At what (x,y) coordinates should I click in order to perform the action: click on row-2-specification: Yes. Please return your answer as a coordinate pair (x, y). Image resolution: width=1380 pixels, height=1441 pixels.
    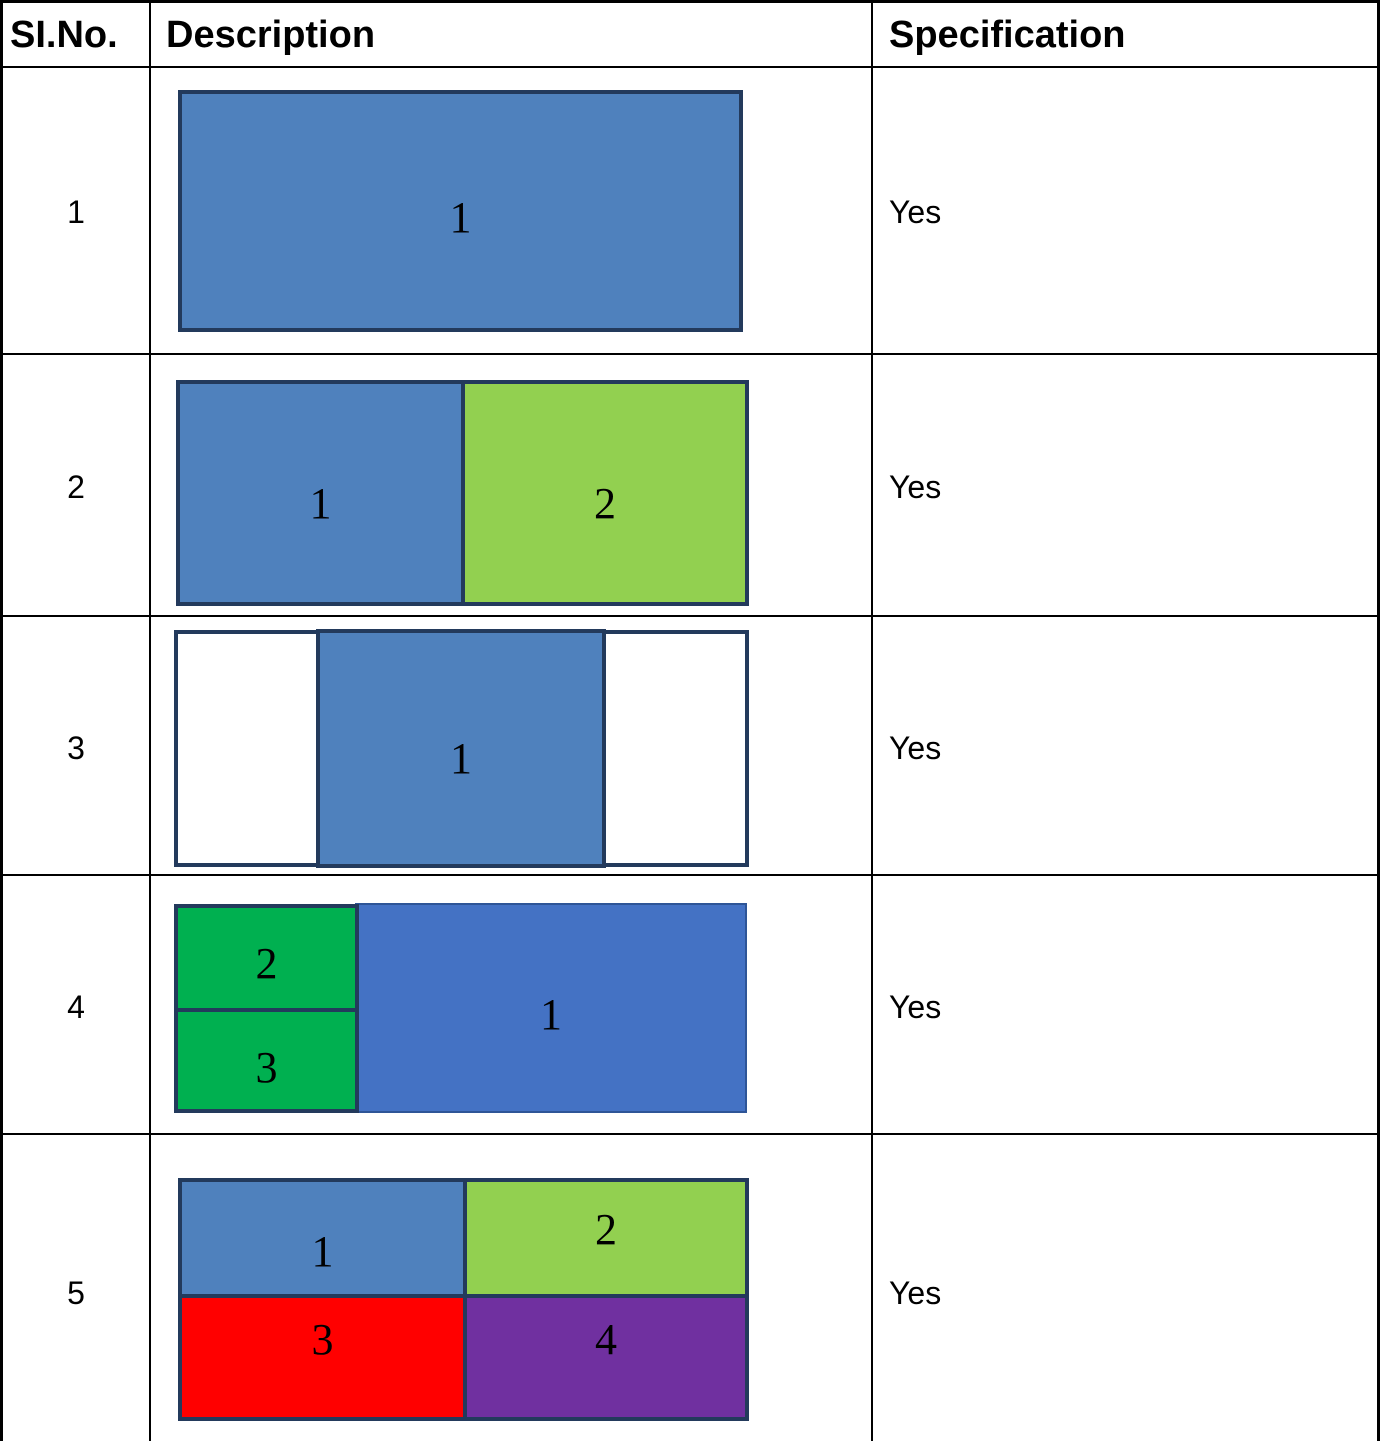
    Looking at the image, I should click on (915, 487).